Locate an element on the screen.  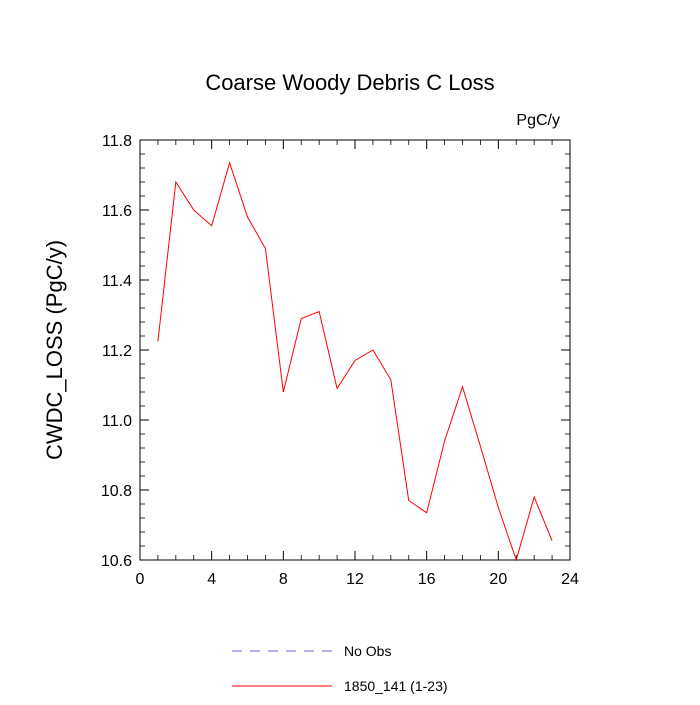
legend: No Obs 1850_141 (1-23) is located at coordinates (340, 668).